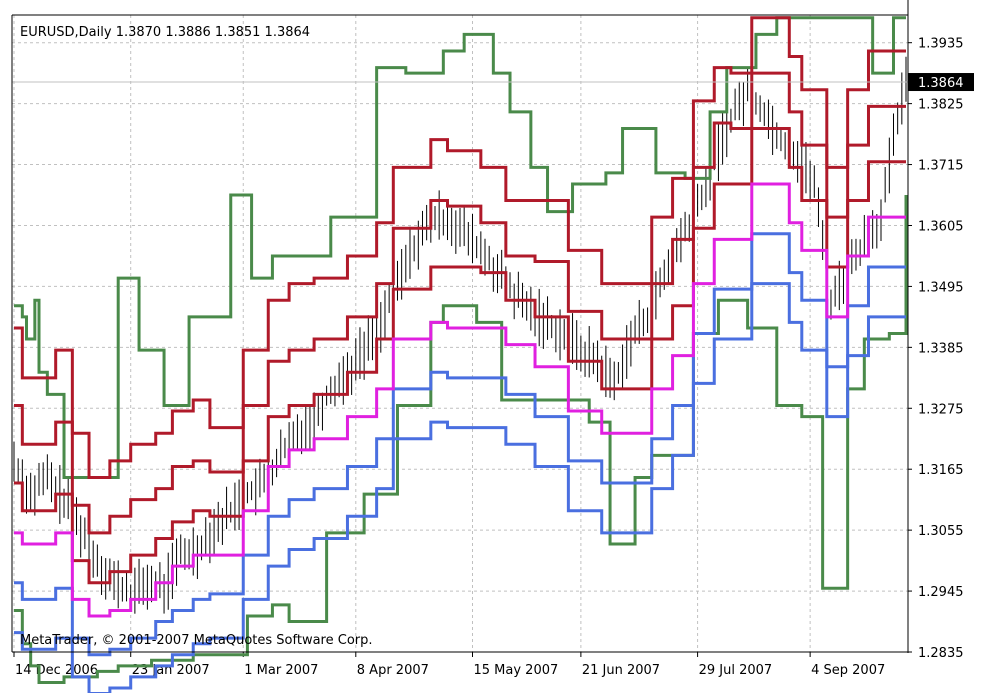 The image size is (988, 693). What do you see at coordinates (516, 670) in the screenshot?
I see `x-tick-label: 15 May 2007` at bounding box center [516, 670].